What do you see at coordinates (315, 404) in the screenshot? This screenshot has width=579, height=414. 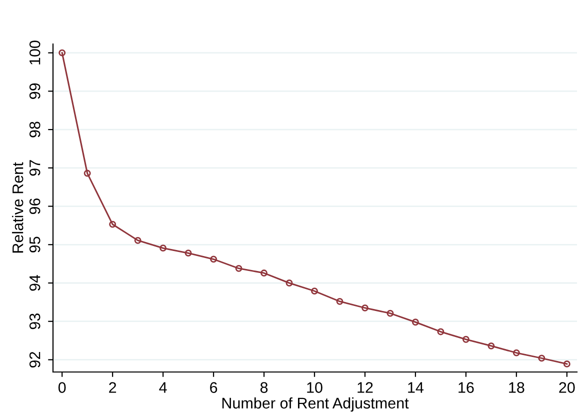 I see `x-axis-title: Number of Rent Adjustment` at bounding box center [315, 404].